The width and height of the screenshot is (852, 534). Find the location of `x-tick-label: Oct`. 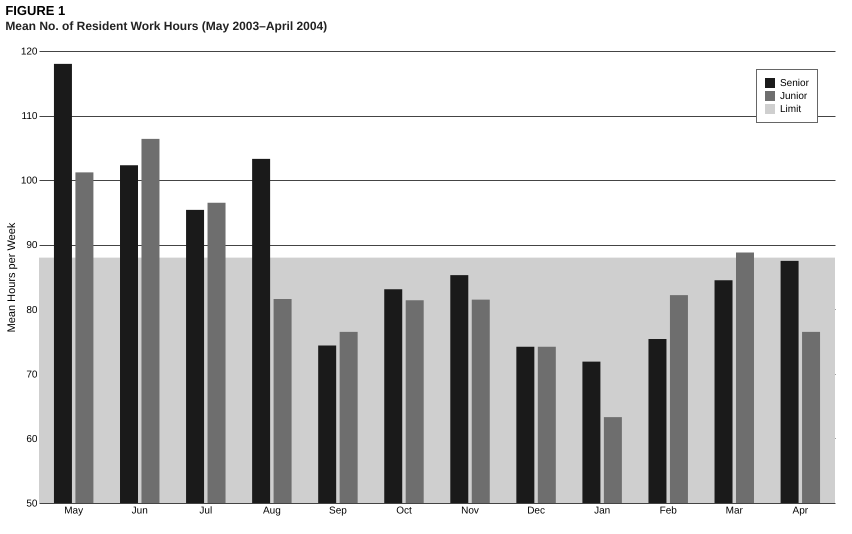

x-tick-label: Oct is located at coordinates (404, 511).